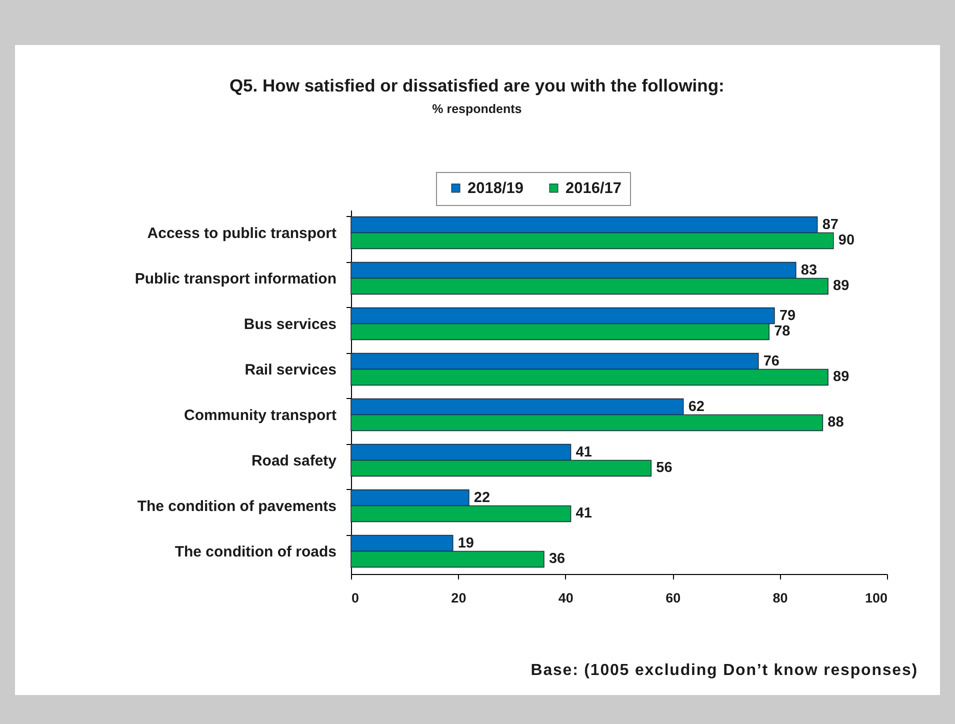 This screenshot has height=724, width=955. Describe the element at coordinates (241, 233) in the screenshot. I see `y-tick-label: Access to public transport` at that location.